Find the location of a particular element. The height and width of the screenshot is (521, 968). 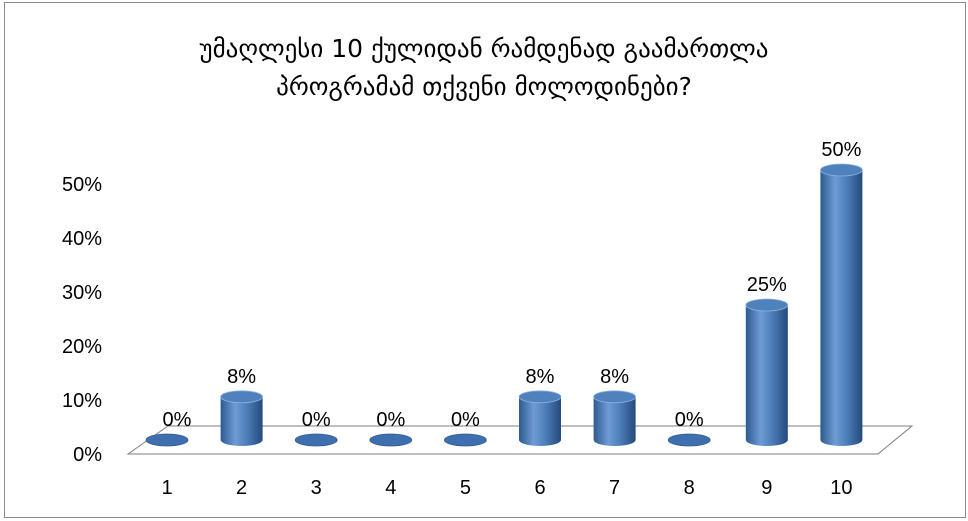

category-label: 2 is located at coordinates (241, 488).